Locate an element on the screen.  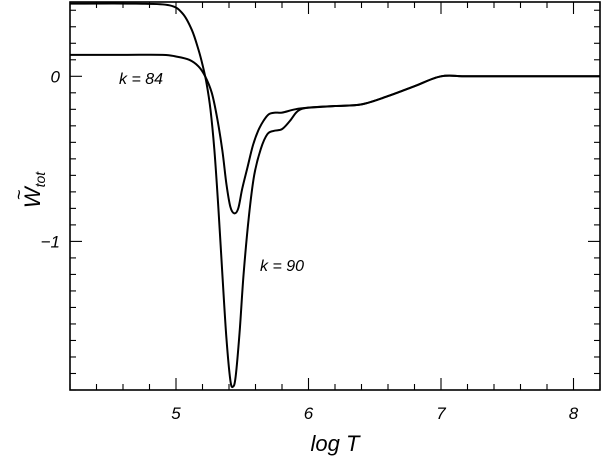
y-axis-title-main: Wtot is located at coordinates (34, 189).